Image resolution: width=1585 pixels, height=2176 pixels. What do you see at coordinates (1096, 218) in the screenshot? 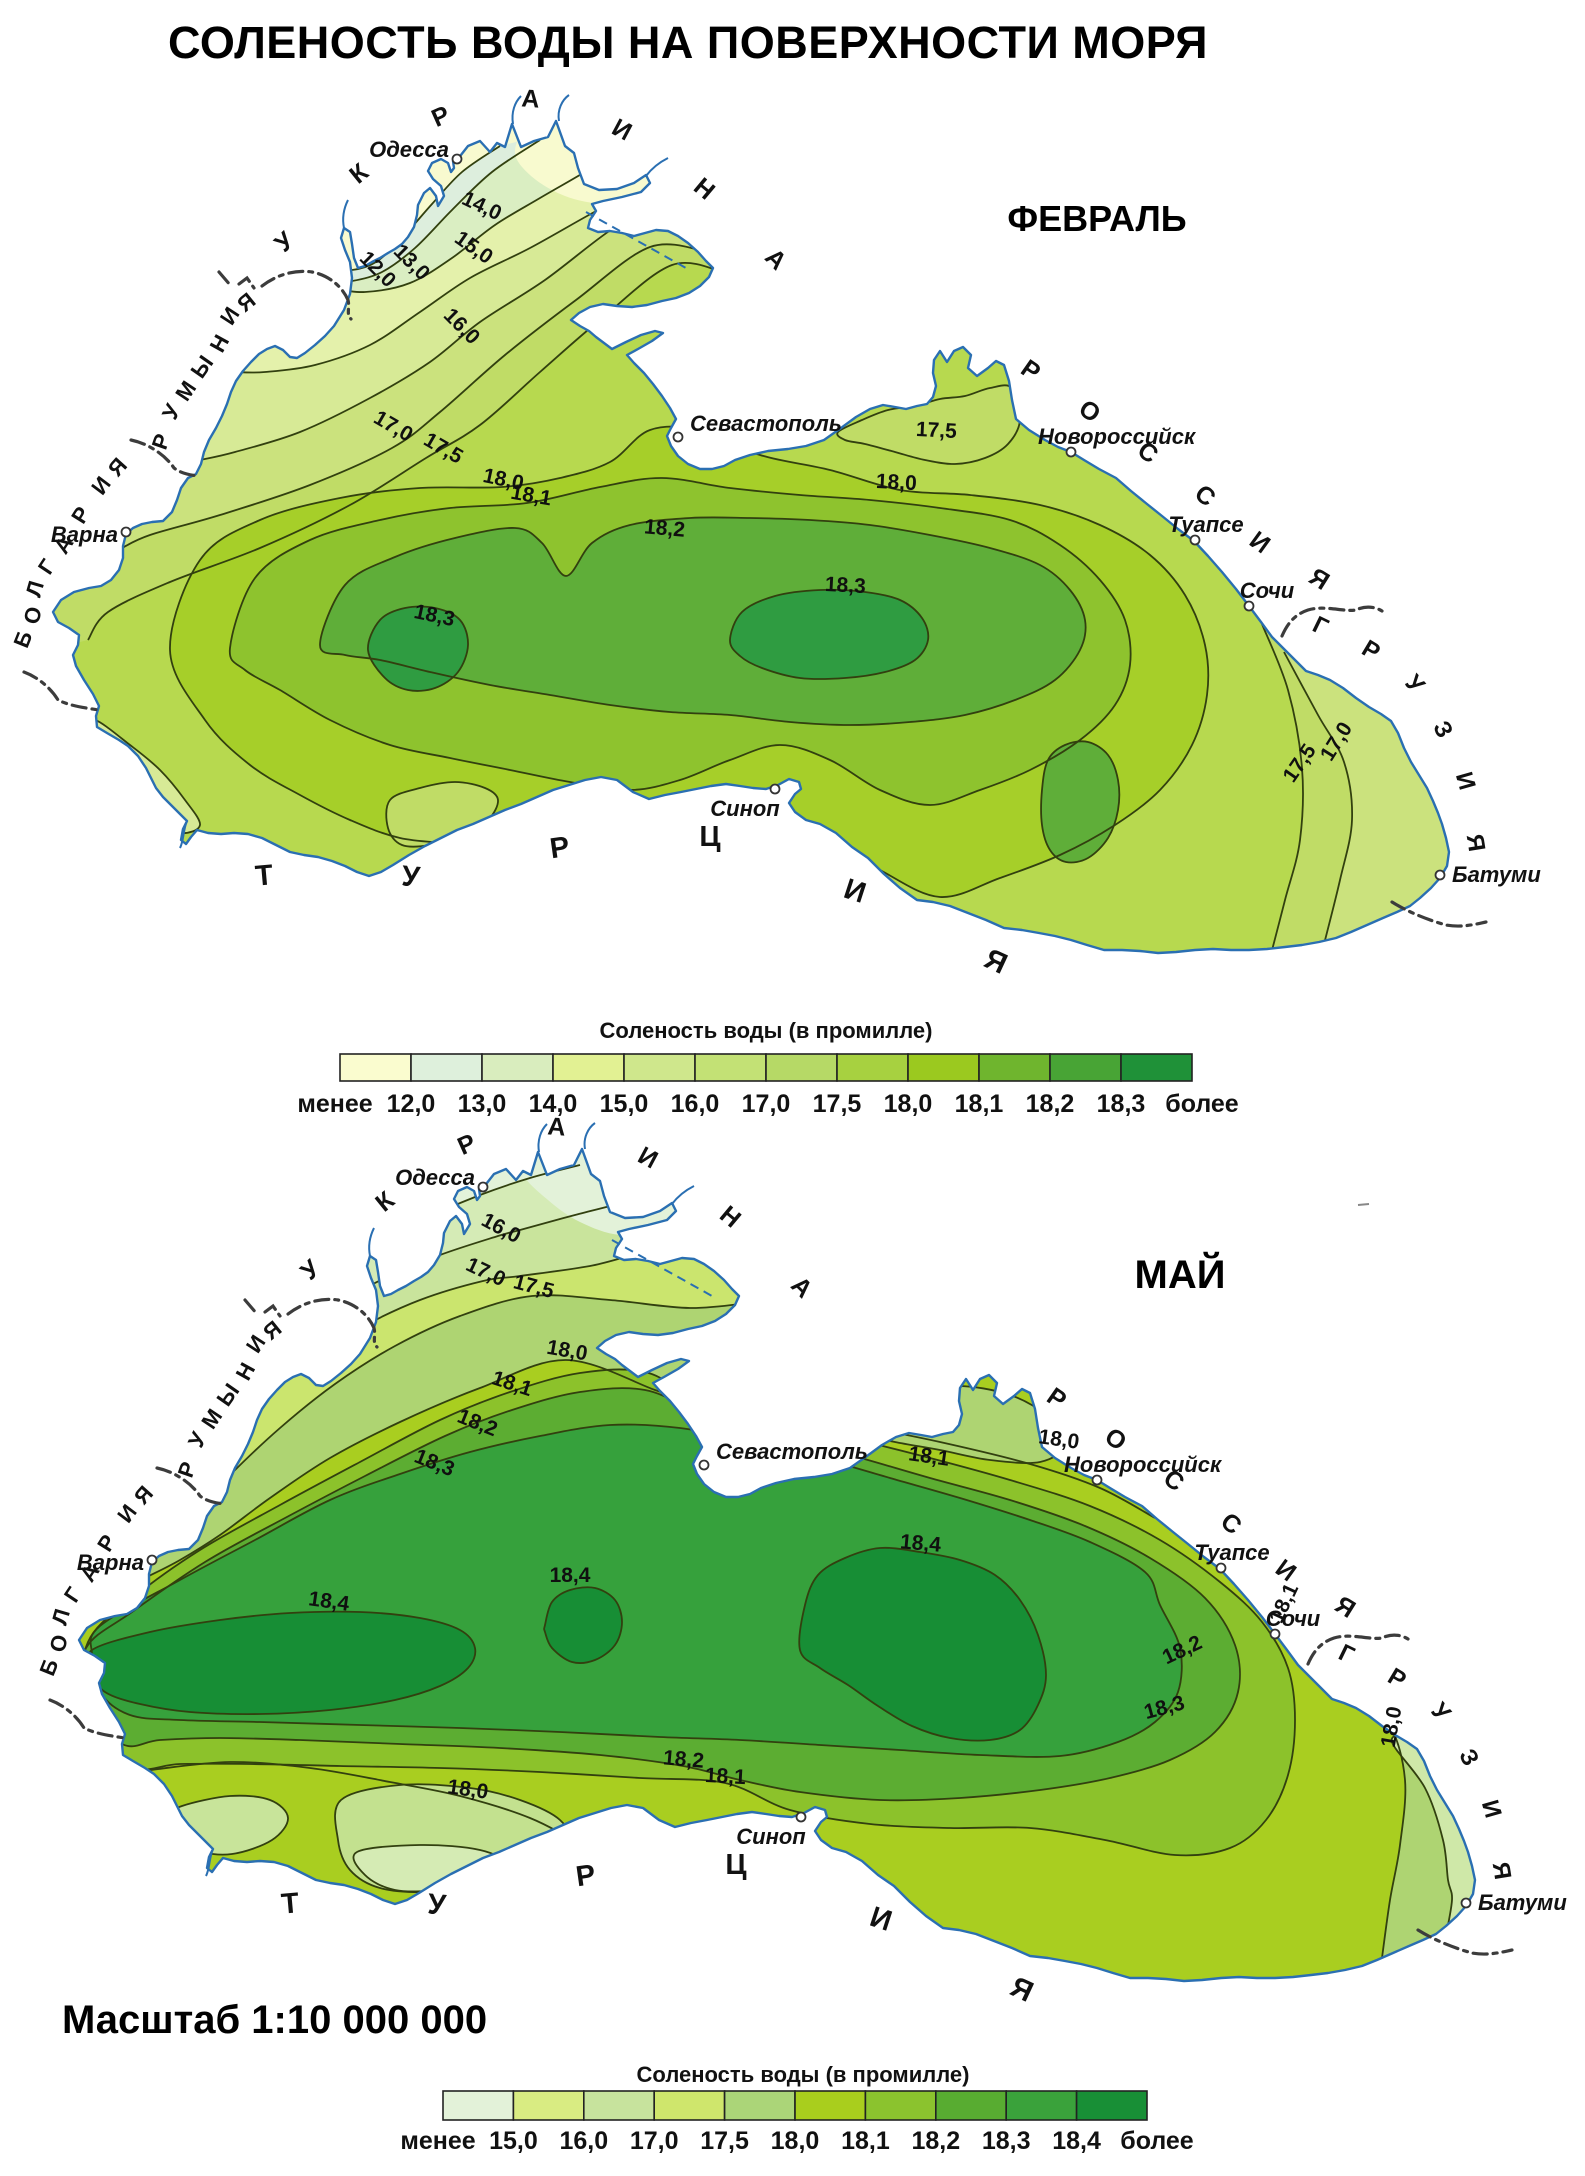
I see `svg-text: ФЕВРАЛЬ` at bounding box center [1096, 218].